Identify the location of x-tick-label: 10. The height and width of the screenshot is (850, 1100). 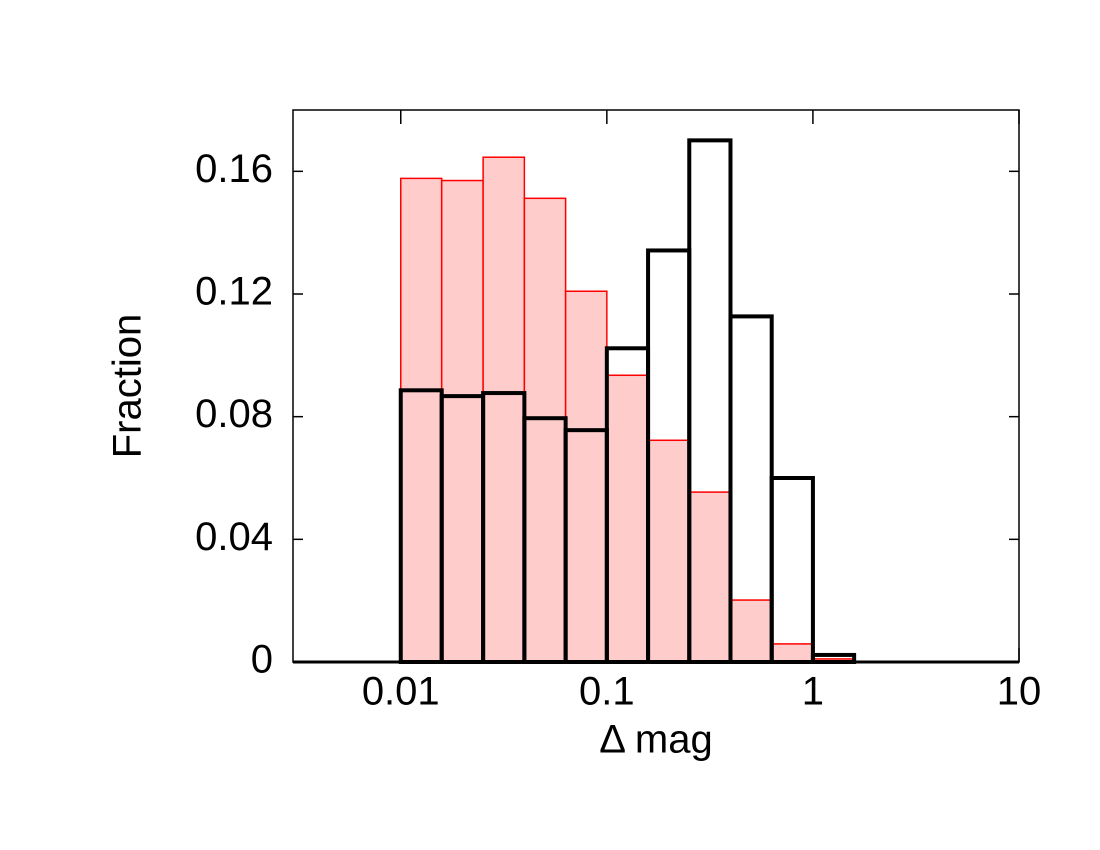
(1019, 692).